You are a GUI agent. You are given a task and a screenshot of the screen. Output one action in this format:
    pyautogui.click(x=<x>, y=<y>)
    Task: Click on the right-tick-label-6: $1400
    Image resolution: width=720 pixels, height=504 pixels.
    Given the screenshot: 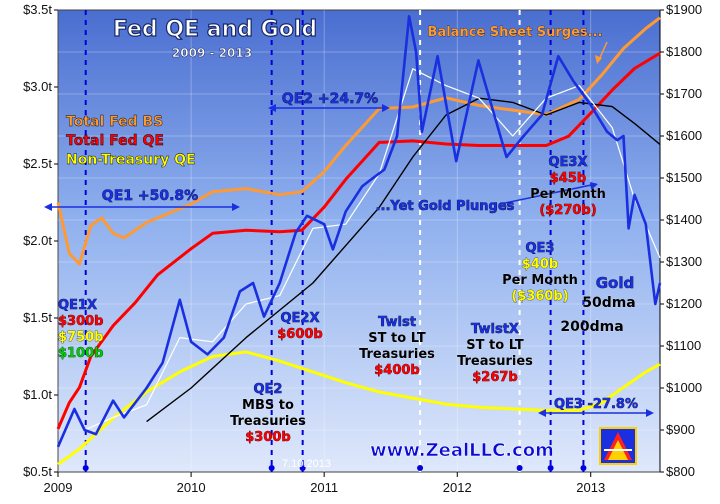 What is the action you would take?
    pyautogui.click(x=684, y=219)
    